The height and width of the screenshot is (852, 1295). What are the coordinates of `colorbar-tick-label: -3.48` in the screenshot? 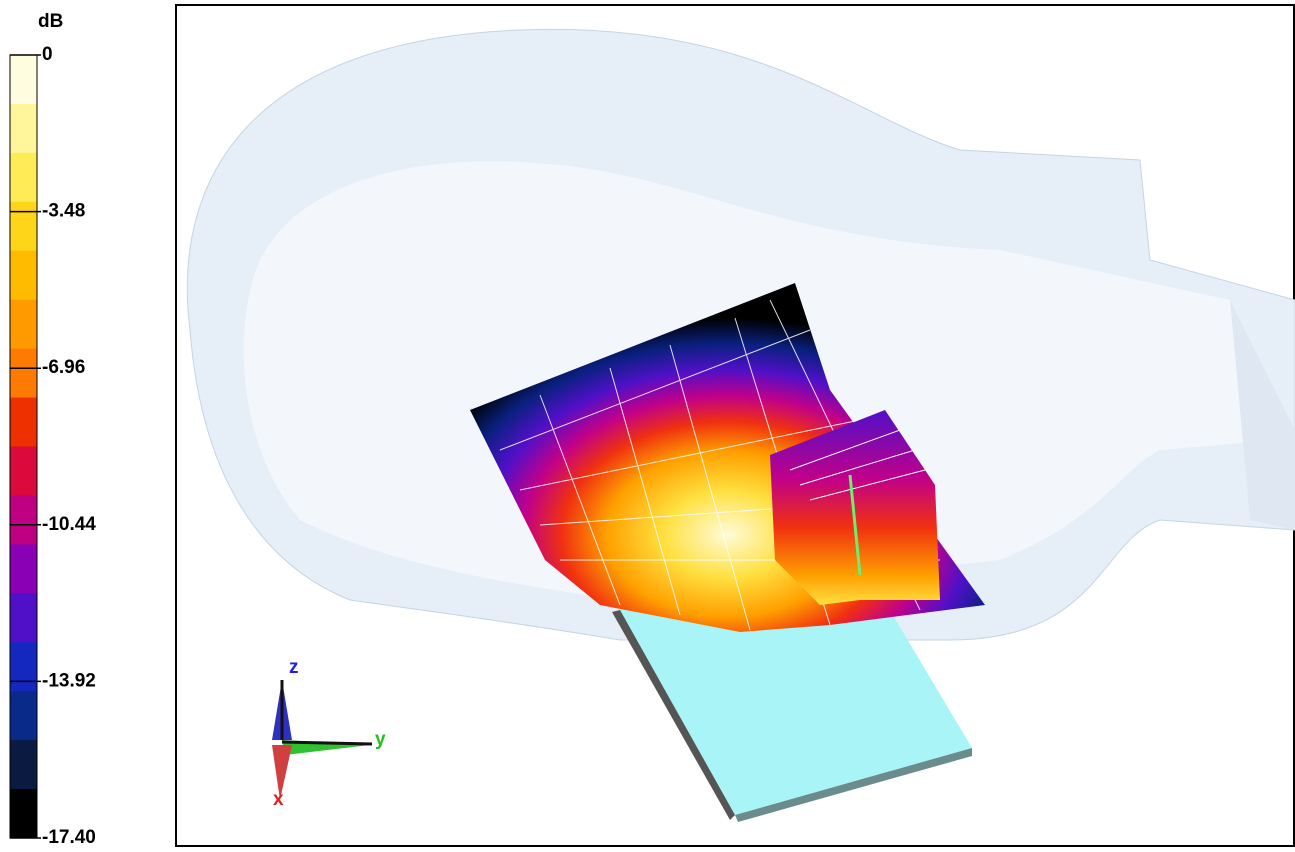 It's located at (63, 211).